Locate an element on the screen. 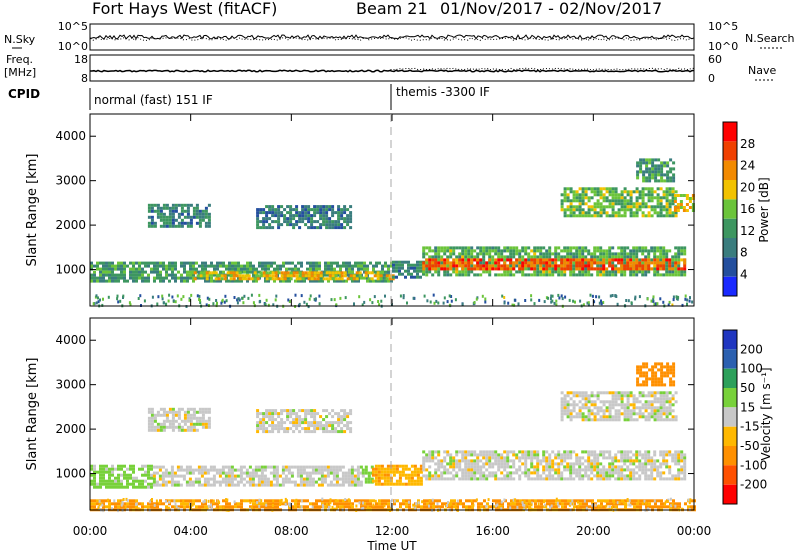  colorbar-segment is located at coordinates (730, 267).